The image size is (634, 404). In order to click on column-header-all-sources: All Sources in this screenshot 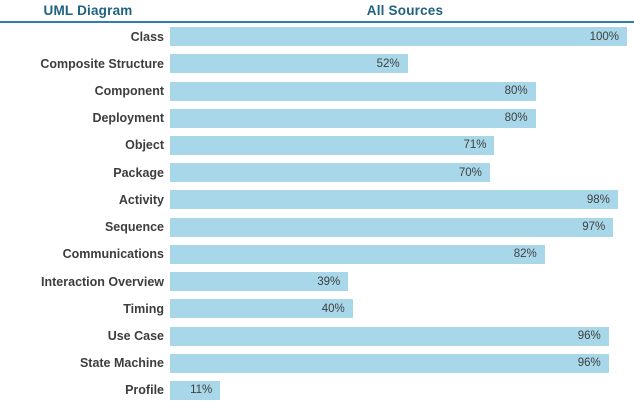, I will do `click(405, 10)`.